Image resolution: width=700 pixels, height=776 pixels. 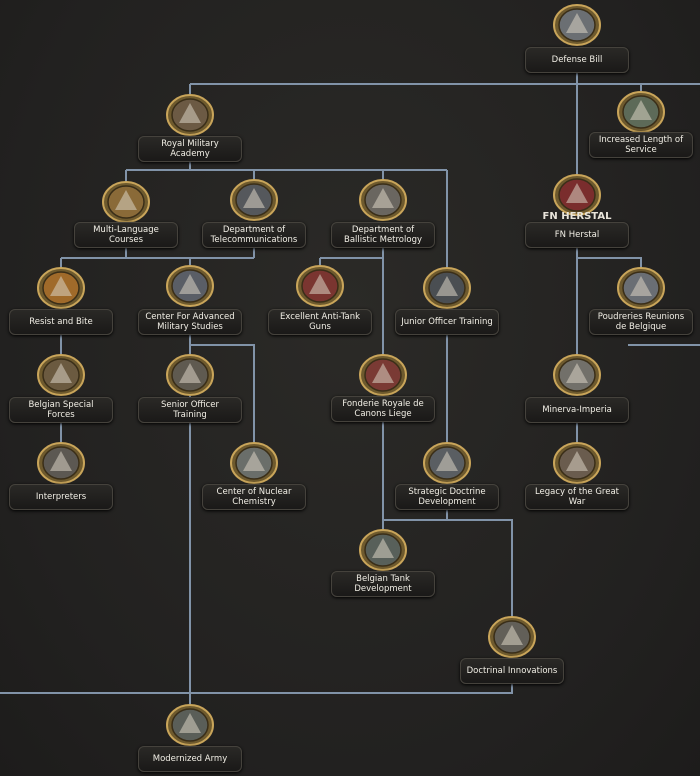 I want to click on focus-label: FN Herstal, so click(x=577, y=235).